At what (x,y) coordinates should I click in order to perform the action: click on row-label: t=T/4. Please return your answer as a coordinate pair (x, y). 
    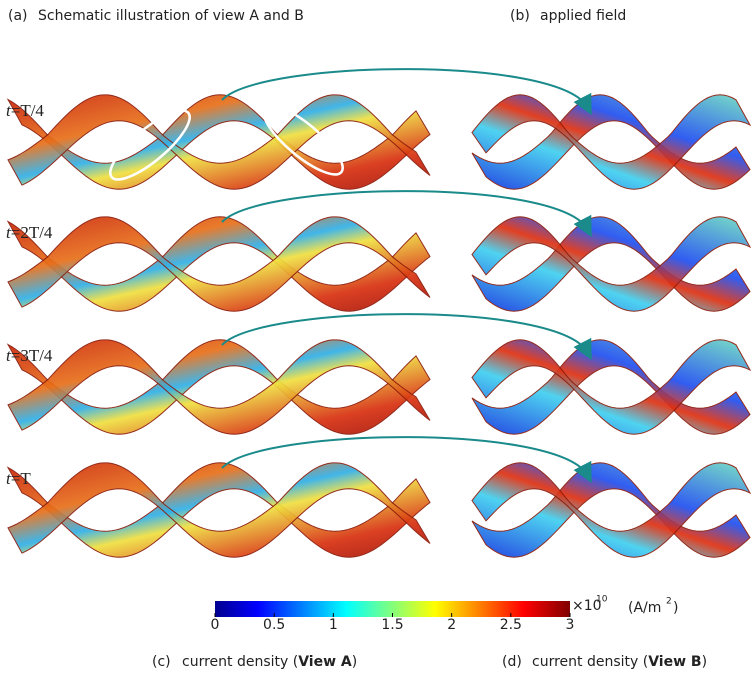
    Looking at the image, I should click on (25, 110).